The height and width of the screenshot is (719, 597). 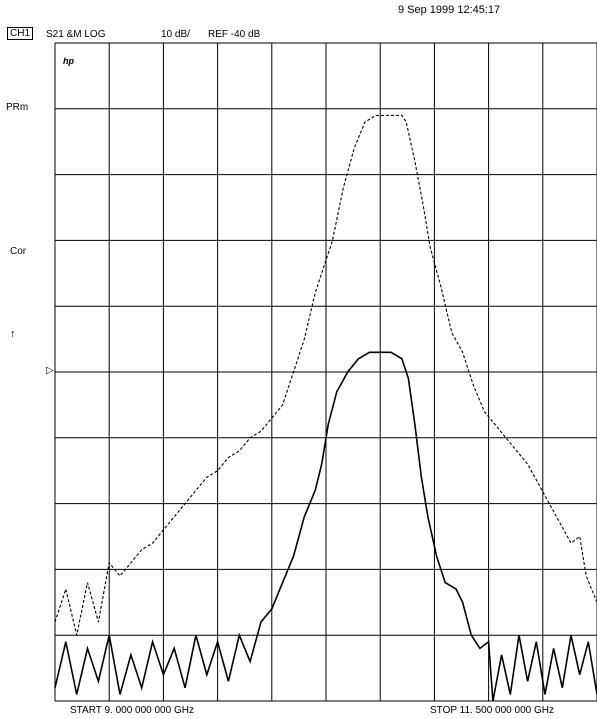 I want to click on channel-label: CH1, so click(x=20, y=33).